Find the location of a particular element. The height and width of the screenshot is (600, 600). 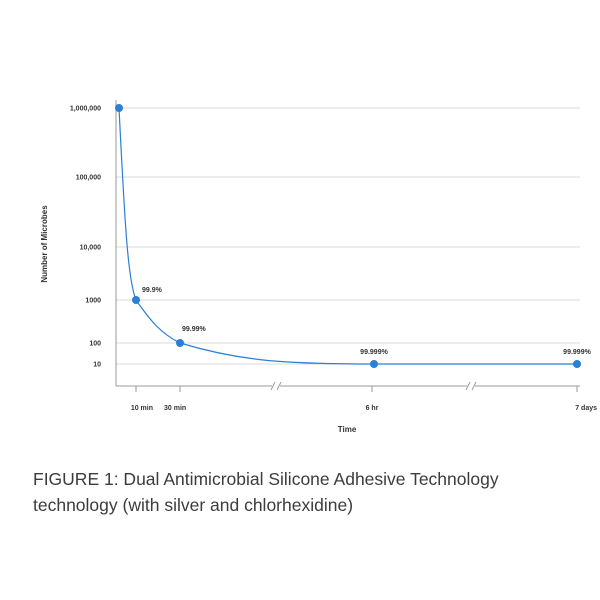

data-label: 99.9% is located at coordinates (152, 290).